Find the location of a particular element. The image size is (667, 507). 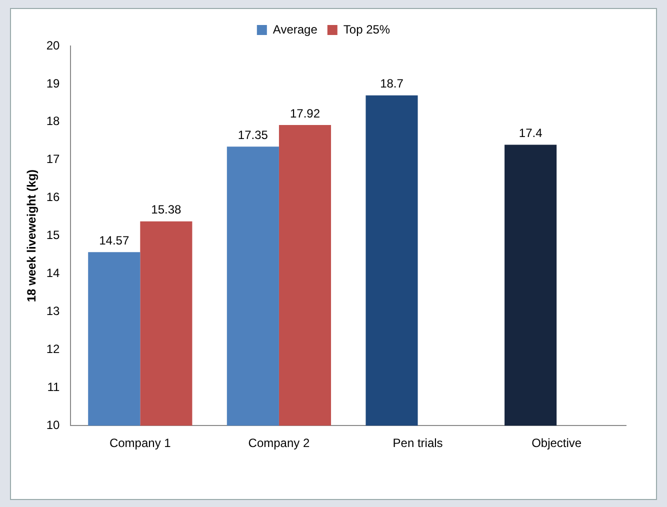

y-tick-label: 11 is located at coordinates (53, 387).